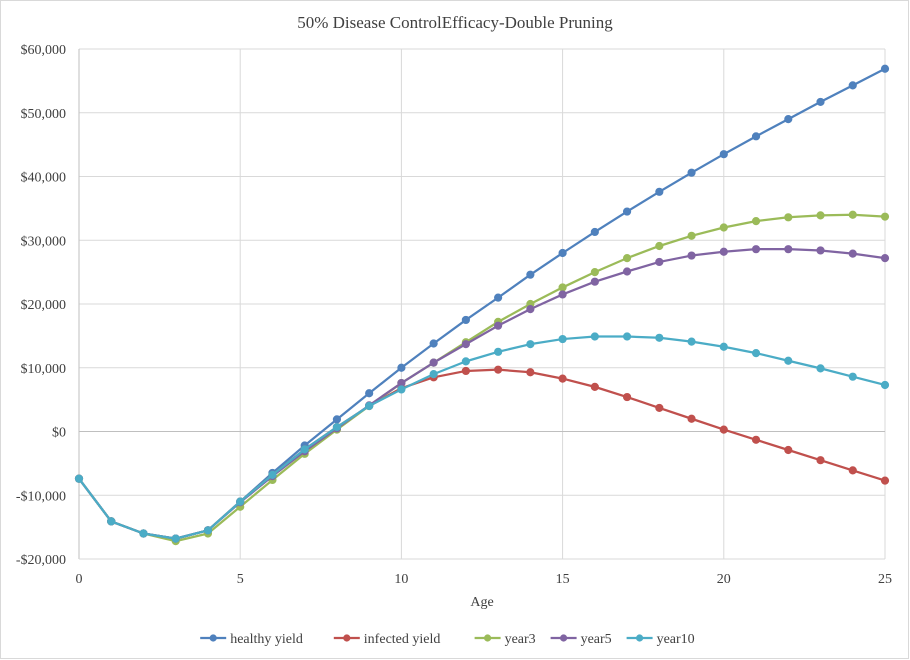 The height and width of the screenshot is (660, 910). I want to click on y-tick-label: $10,000, so click(44, 369).